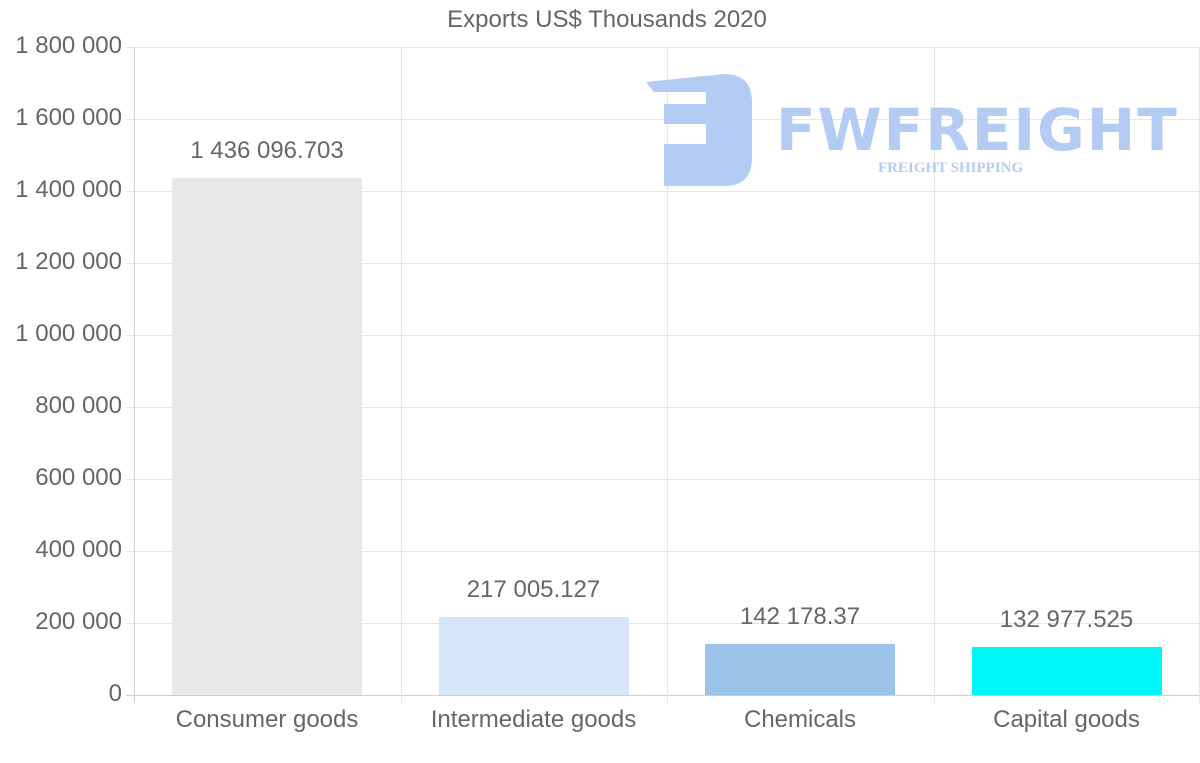 Image resolution: width=1200 pixels, height=763 pixels. I want to click on bar-capital-goods, so click(1066, 671).